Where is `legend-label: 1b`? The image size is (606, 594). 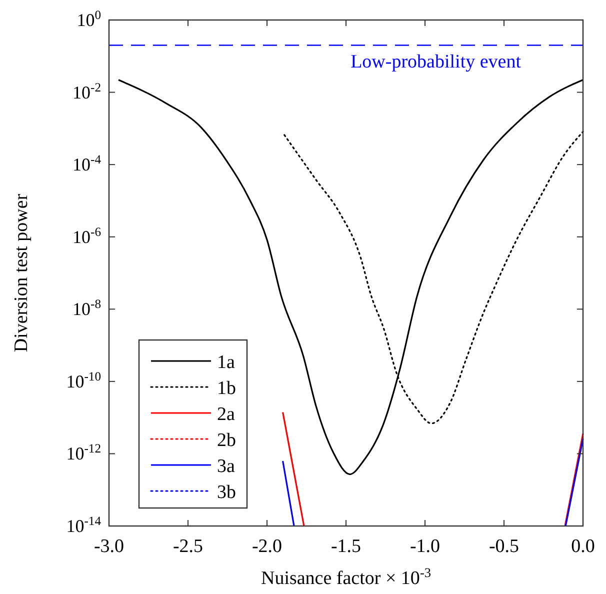 legend-label: 1b is located at coordinates (226, 388).